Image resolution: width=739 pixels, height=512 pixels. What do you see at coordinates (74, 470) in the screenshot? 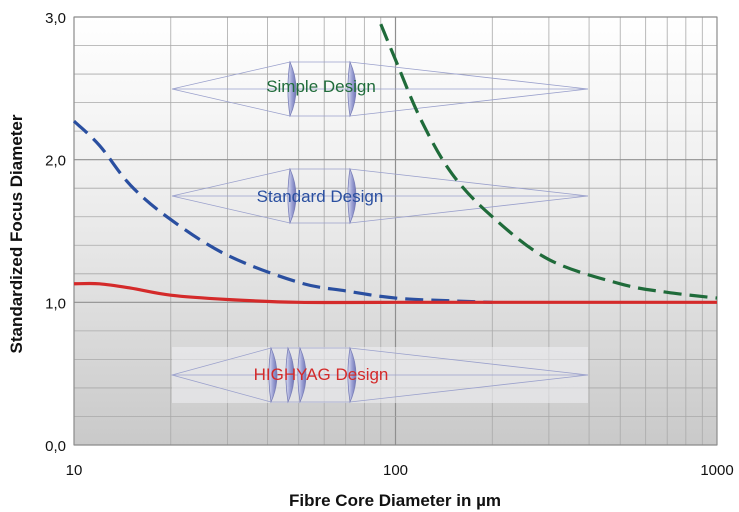
I see `x-tick-label: 10` at bounding box center [74, 470].